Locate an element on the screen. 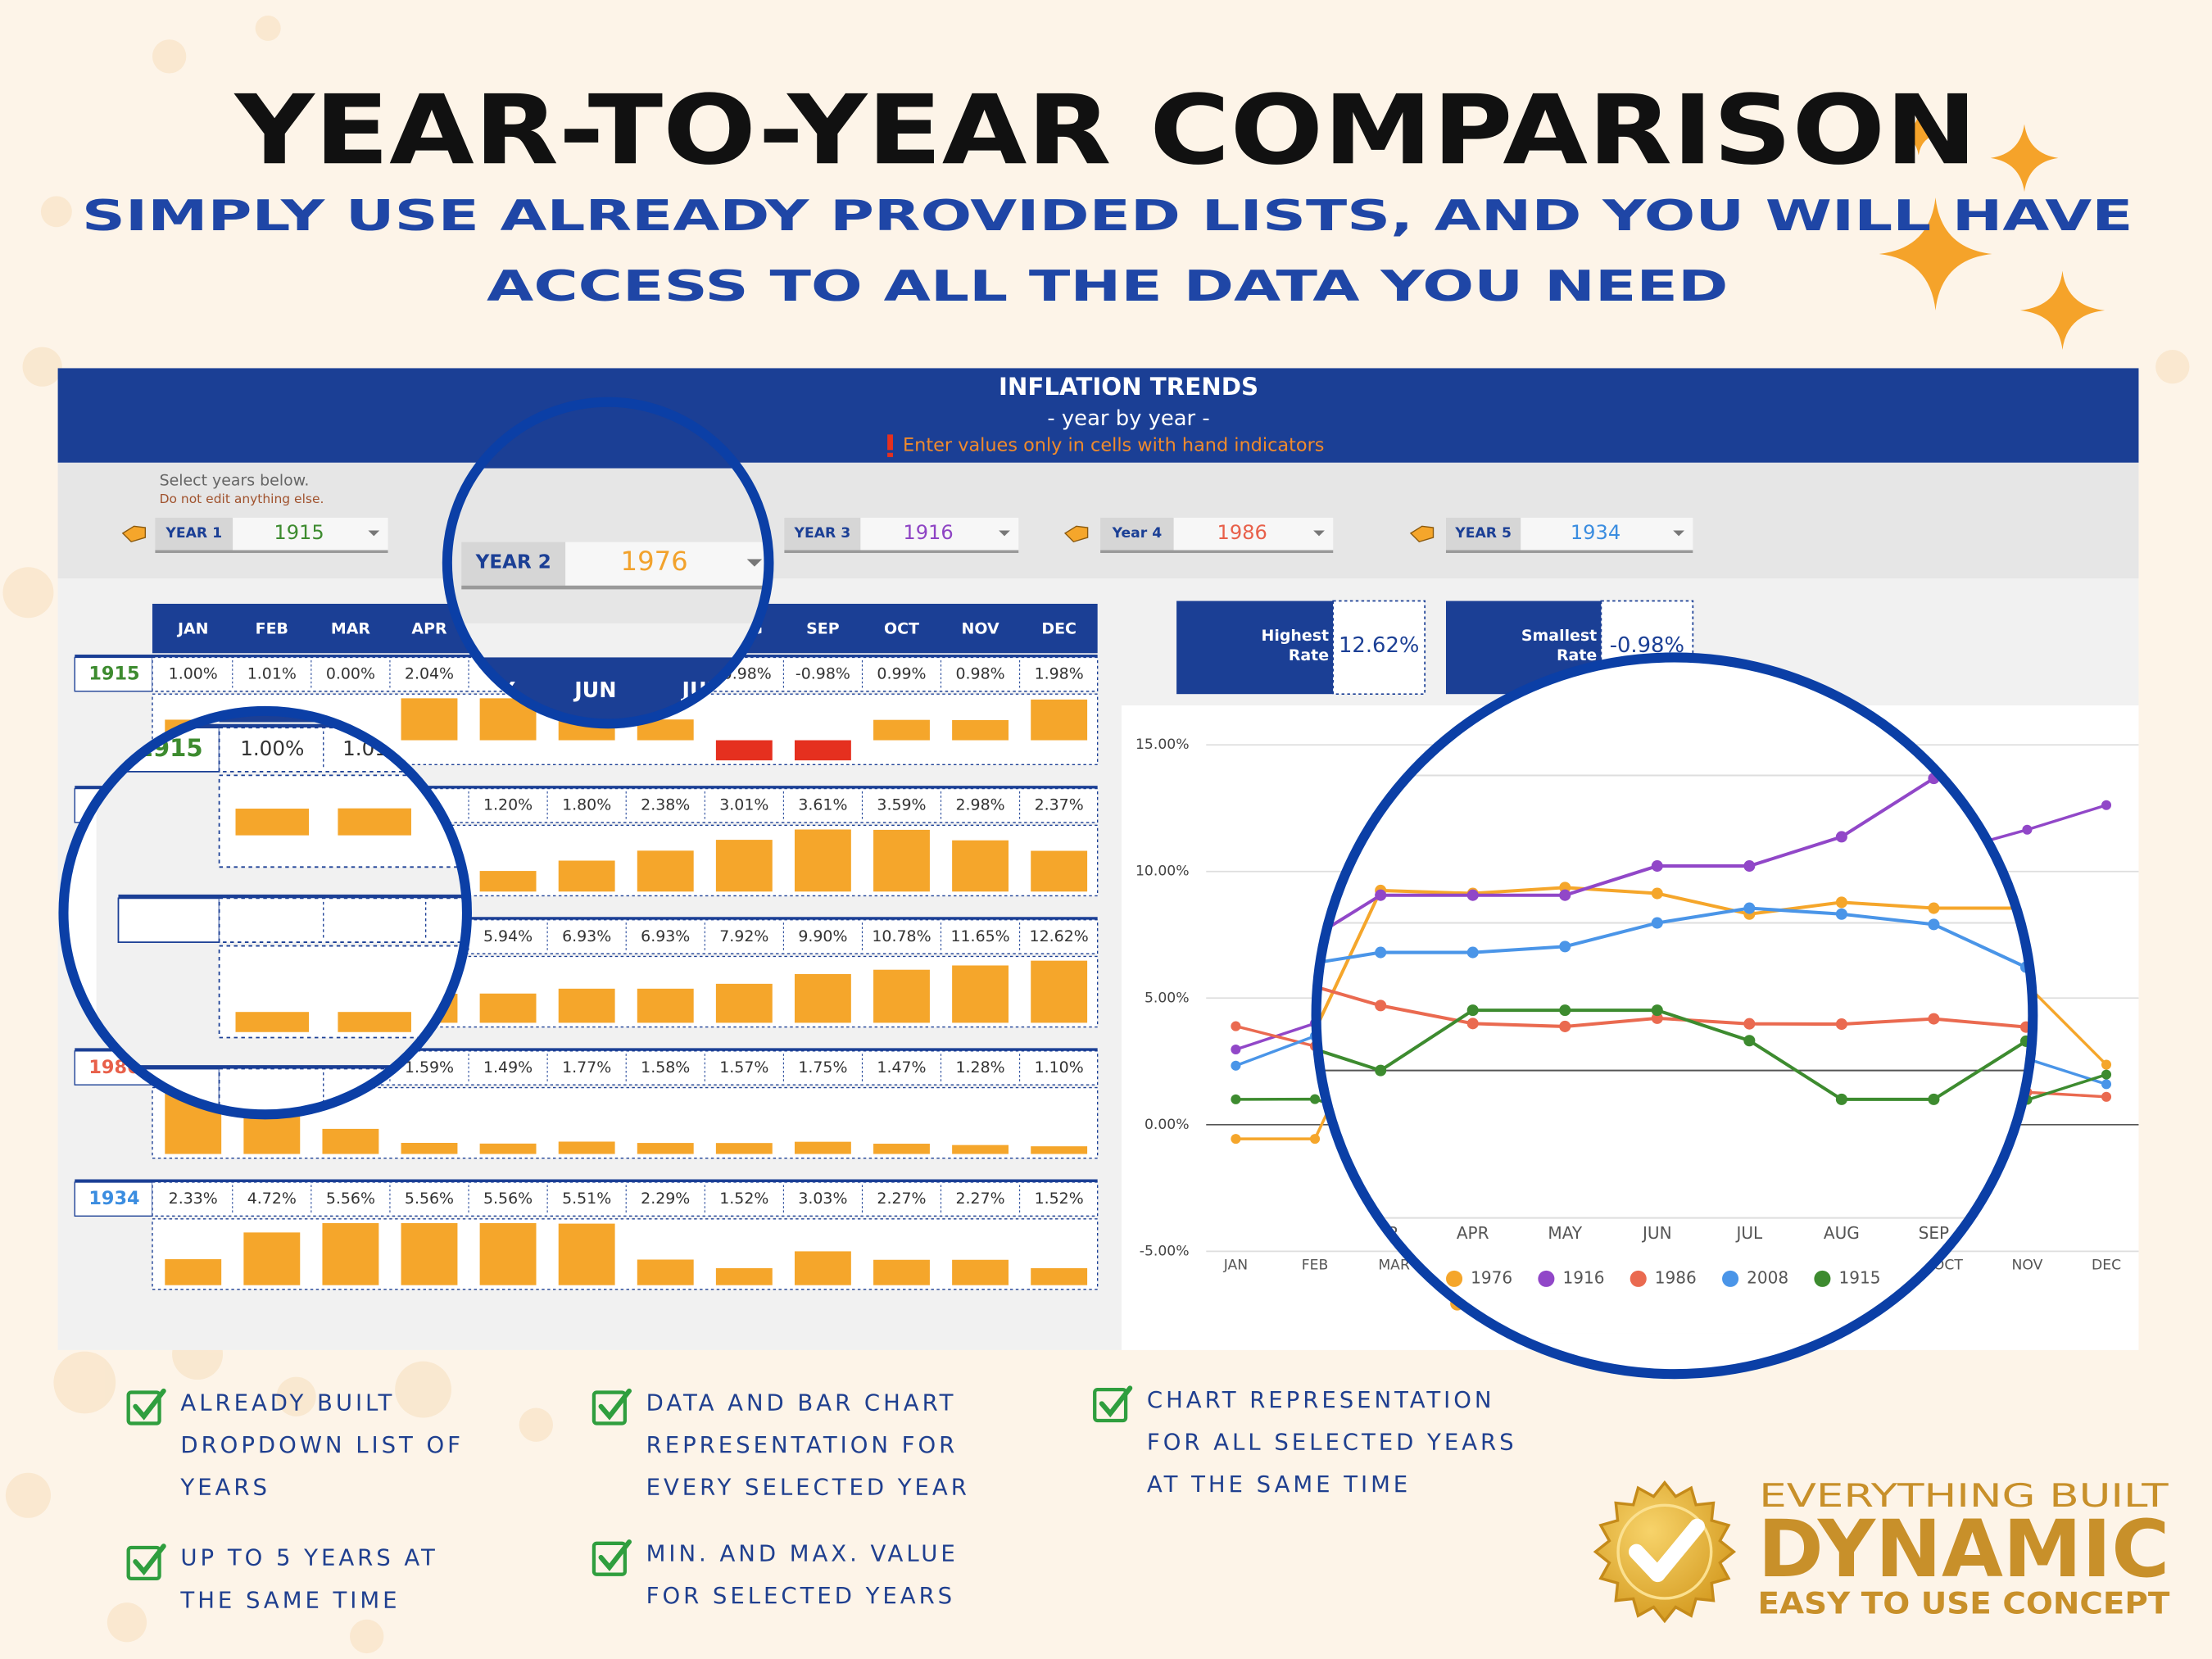  selector-year: 1916 is located at coordinates (928, 532).